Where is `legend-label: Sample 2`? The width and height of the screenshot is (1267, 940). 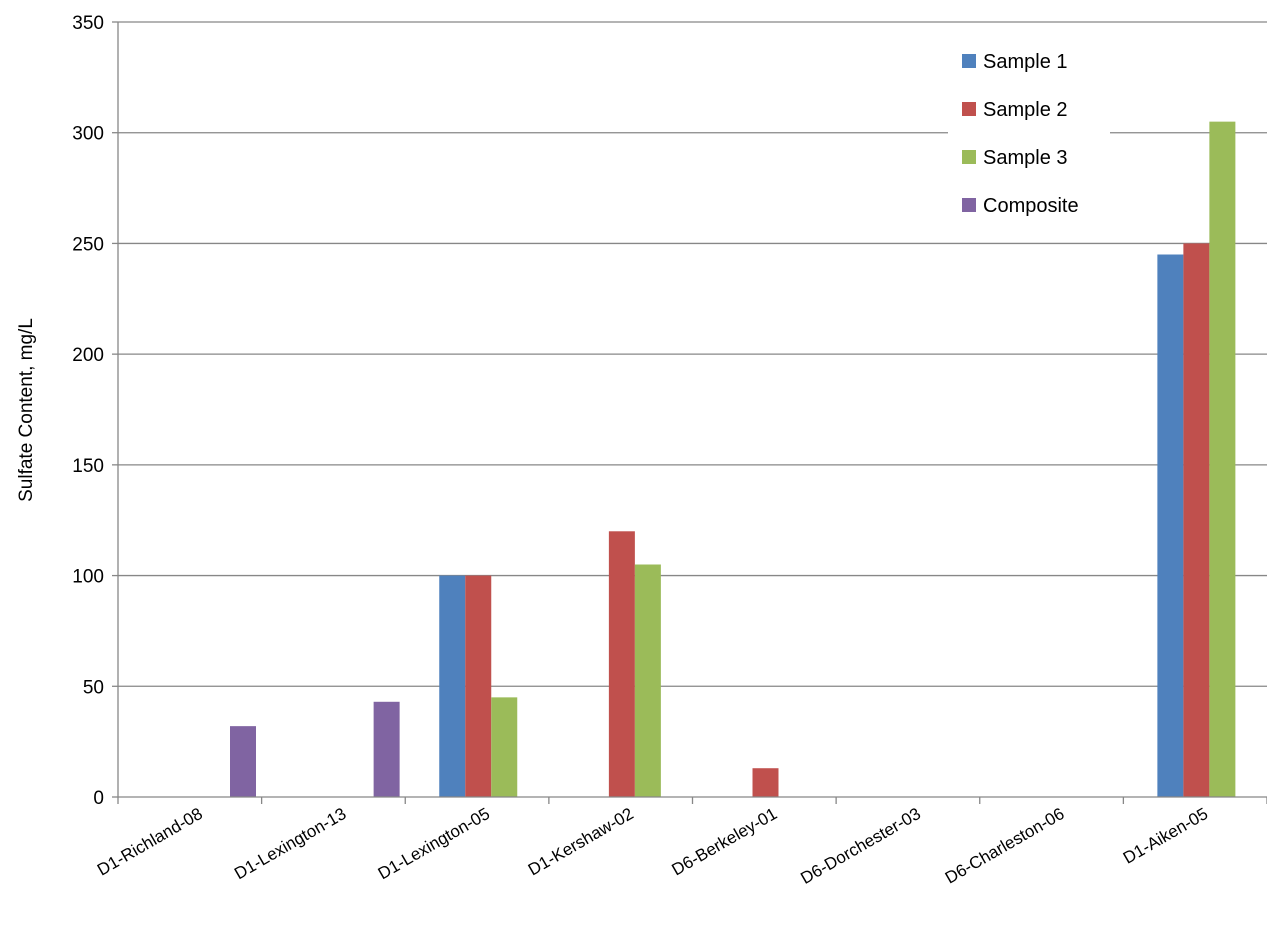
legend-label: Sample 2 is located at coordinates (1025, 110).